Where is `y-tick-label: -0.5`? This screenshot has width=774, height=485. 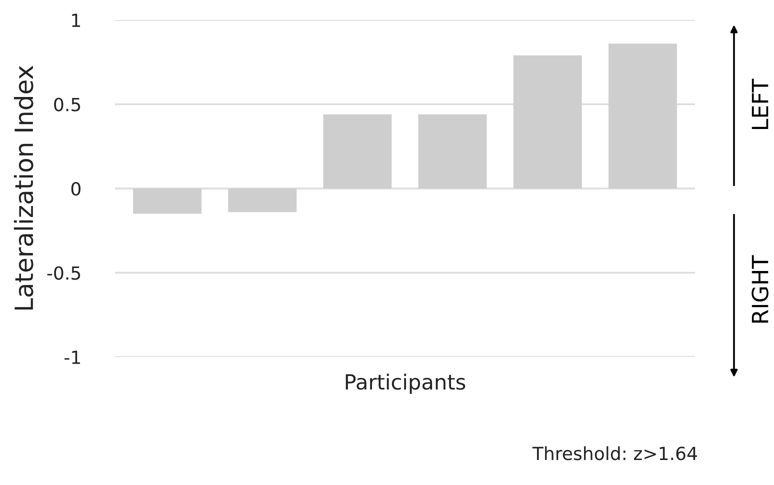 y-tick-label: -0.5 is located at coordinates (63, 273).